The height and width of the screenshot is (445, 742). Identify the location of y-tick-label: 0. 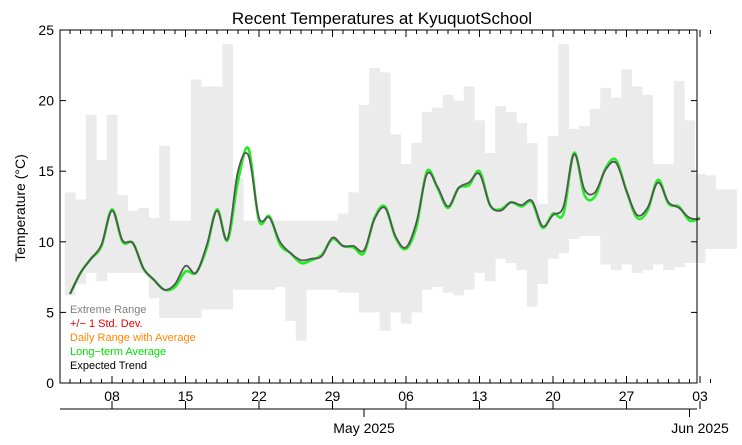
(50, 383).